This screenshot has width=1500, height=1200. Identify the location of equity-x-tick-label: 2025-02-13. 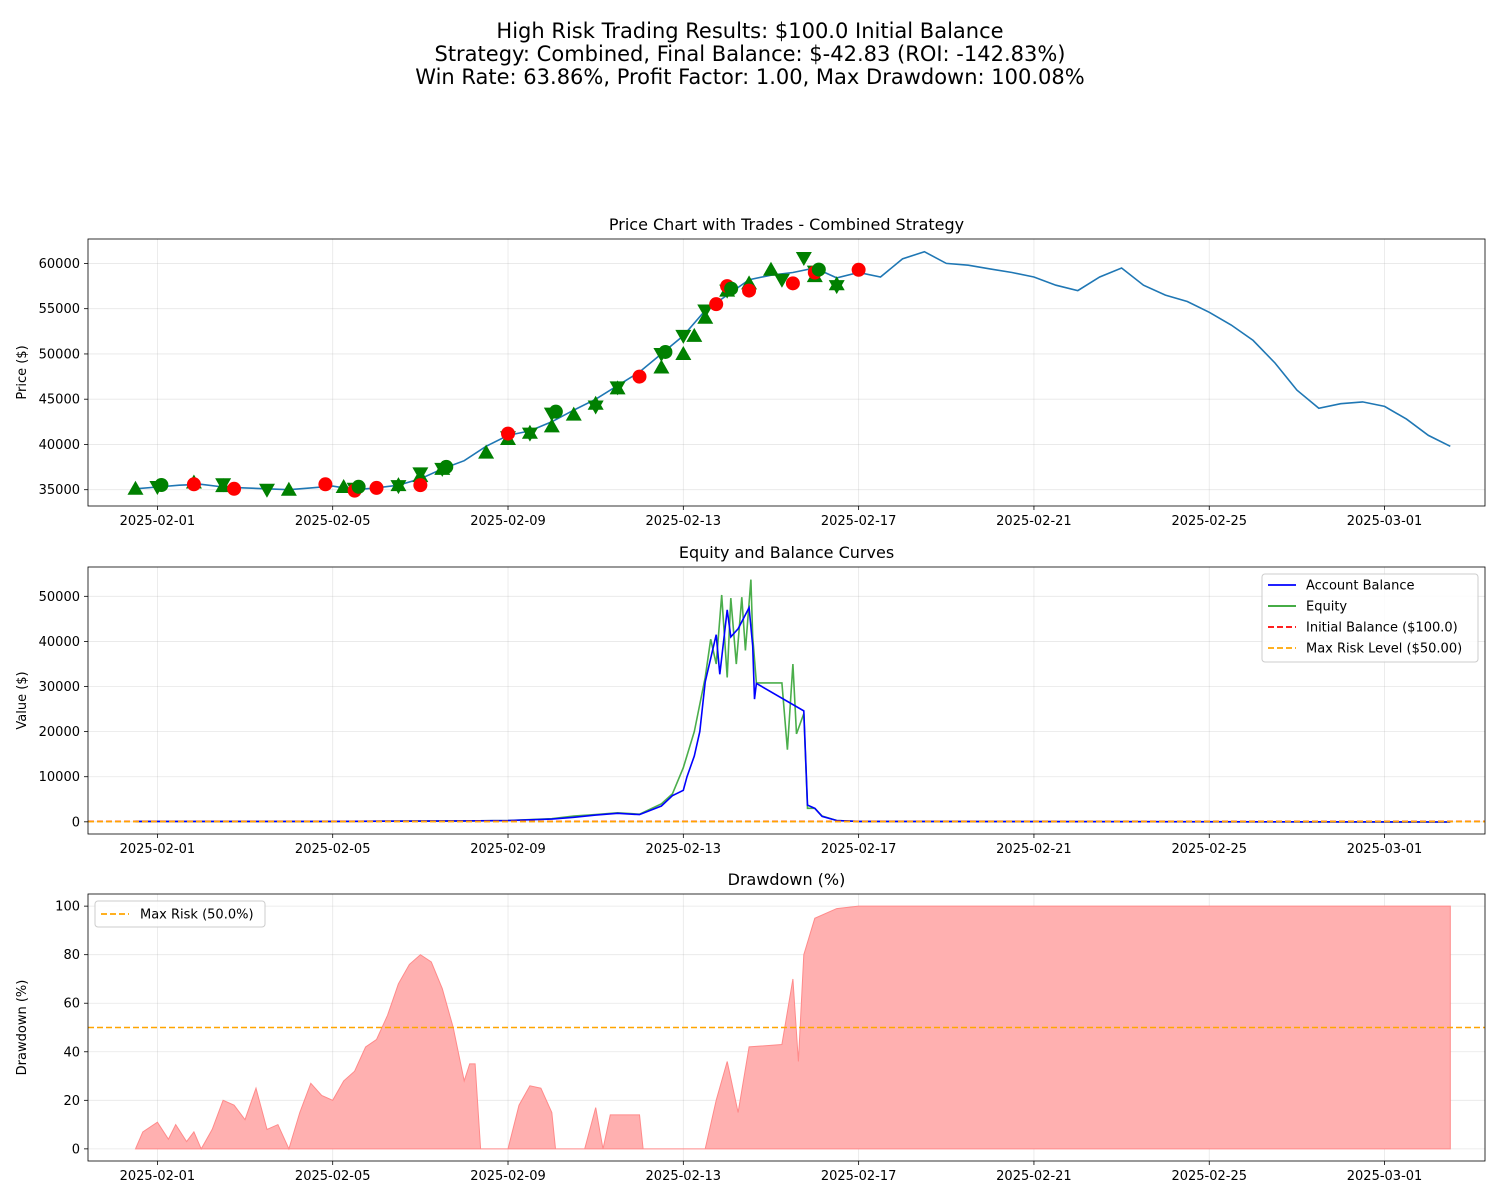
(684, 849).